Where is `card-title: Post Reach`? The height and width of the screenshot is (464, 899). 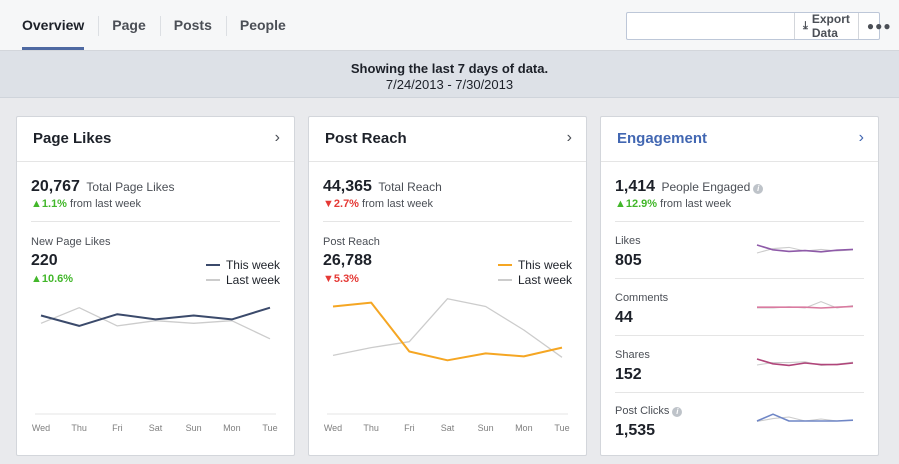 card-title: Post Reach is located at coordinates (366, 138).